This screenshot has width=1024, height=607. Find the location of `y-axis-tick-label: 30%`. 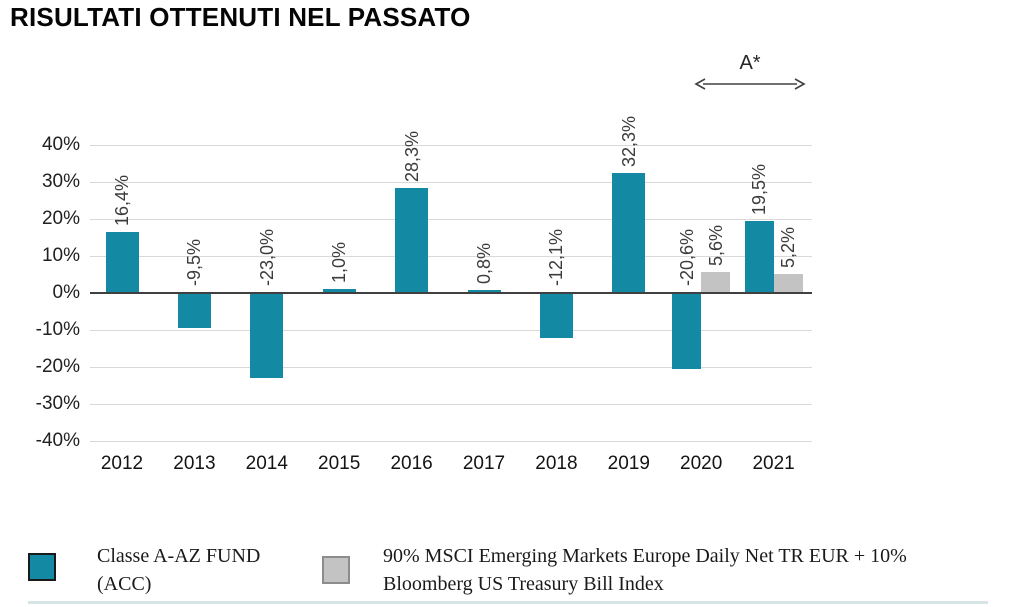

y-axis-tick-label: 30% is located at coordinates (60, 181).